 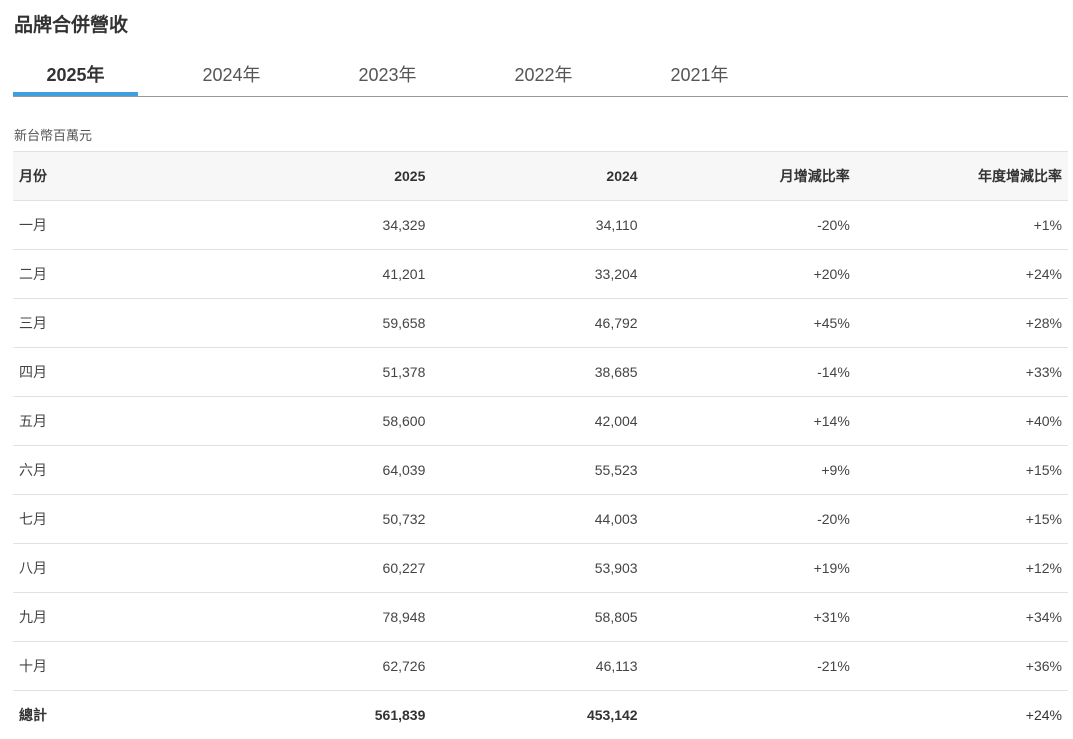 I want to click on header-2024: 2024, so click(x=537, y=176).